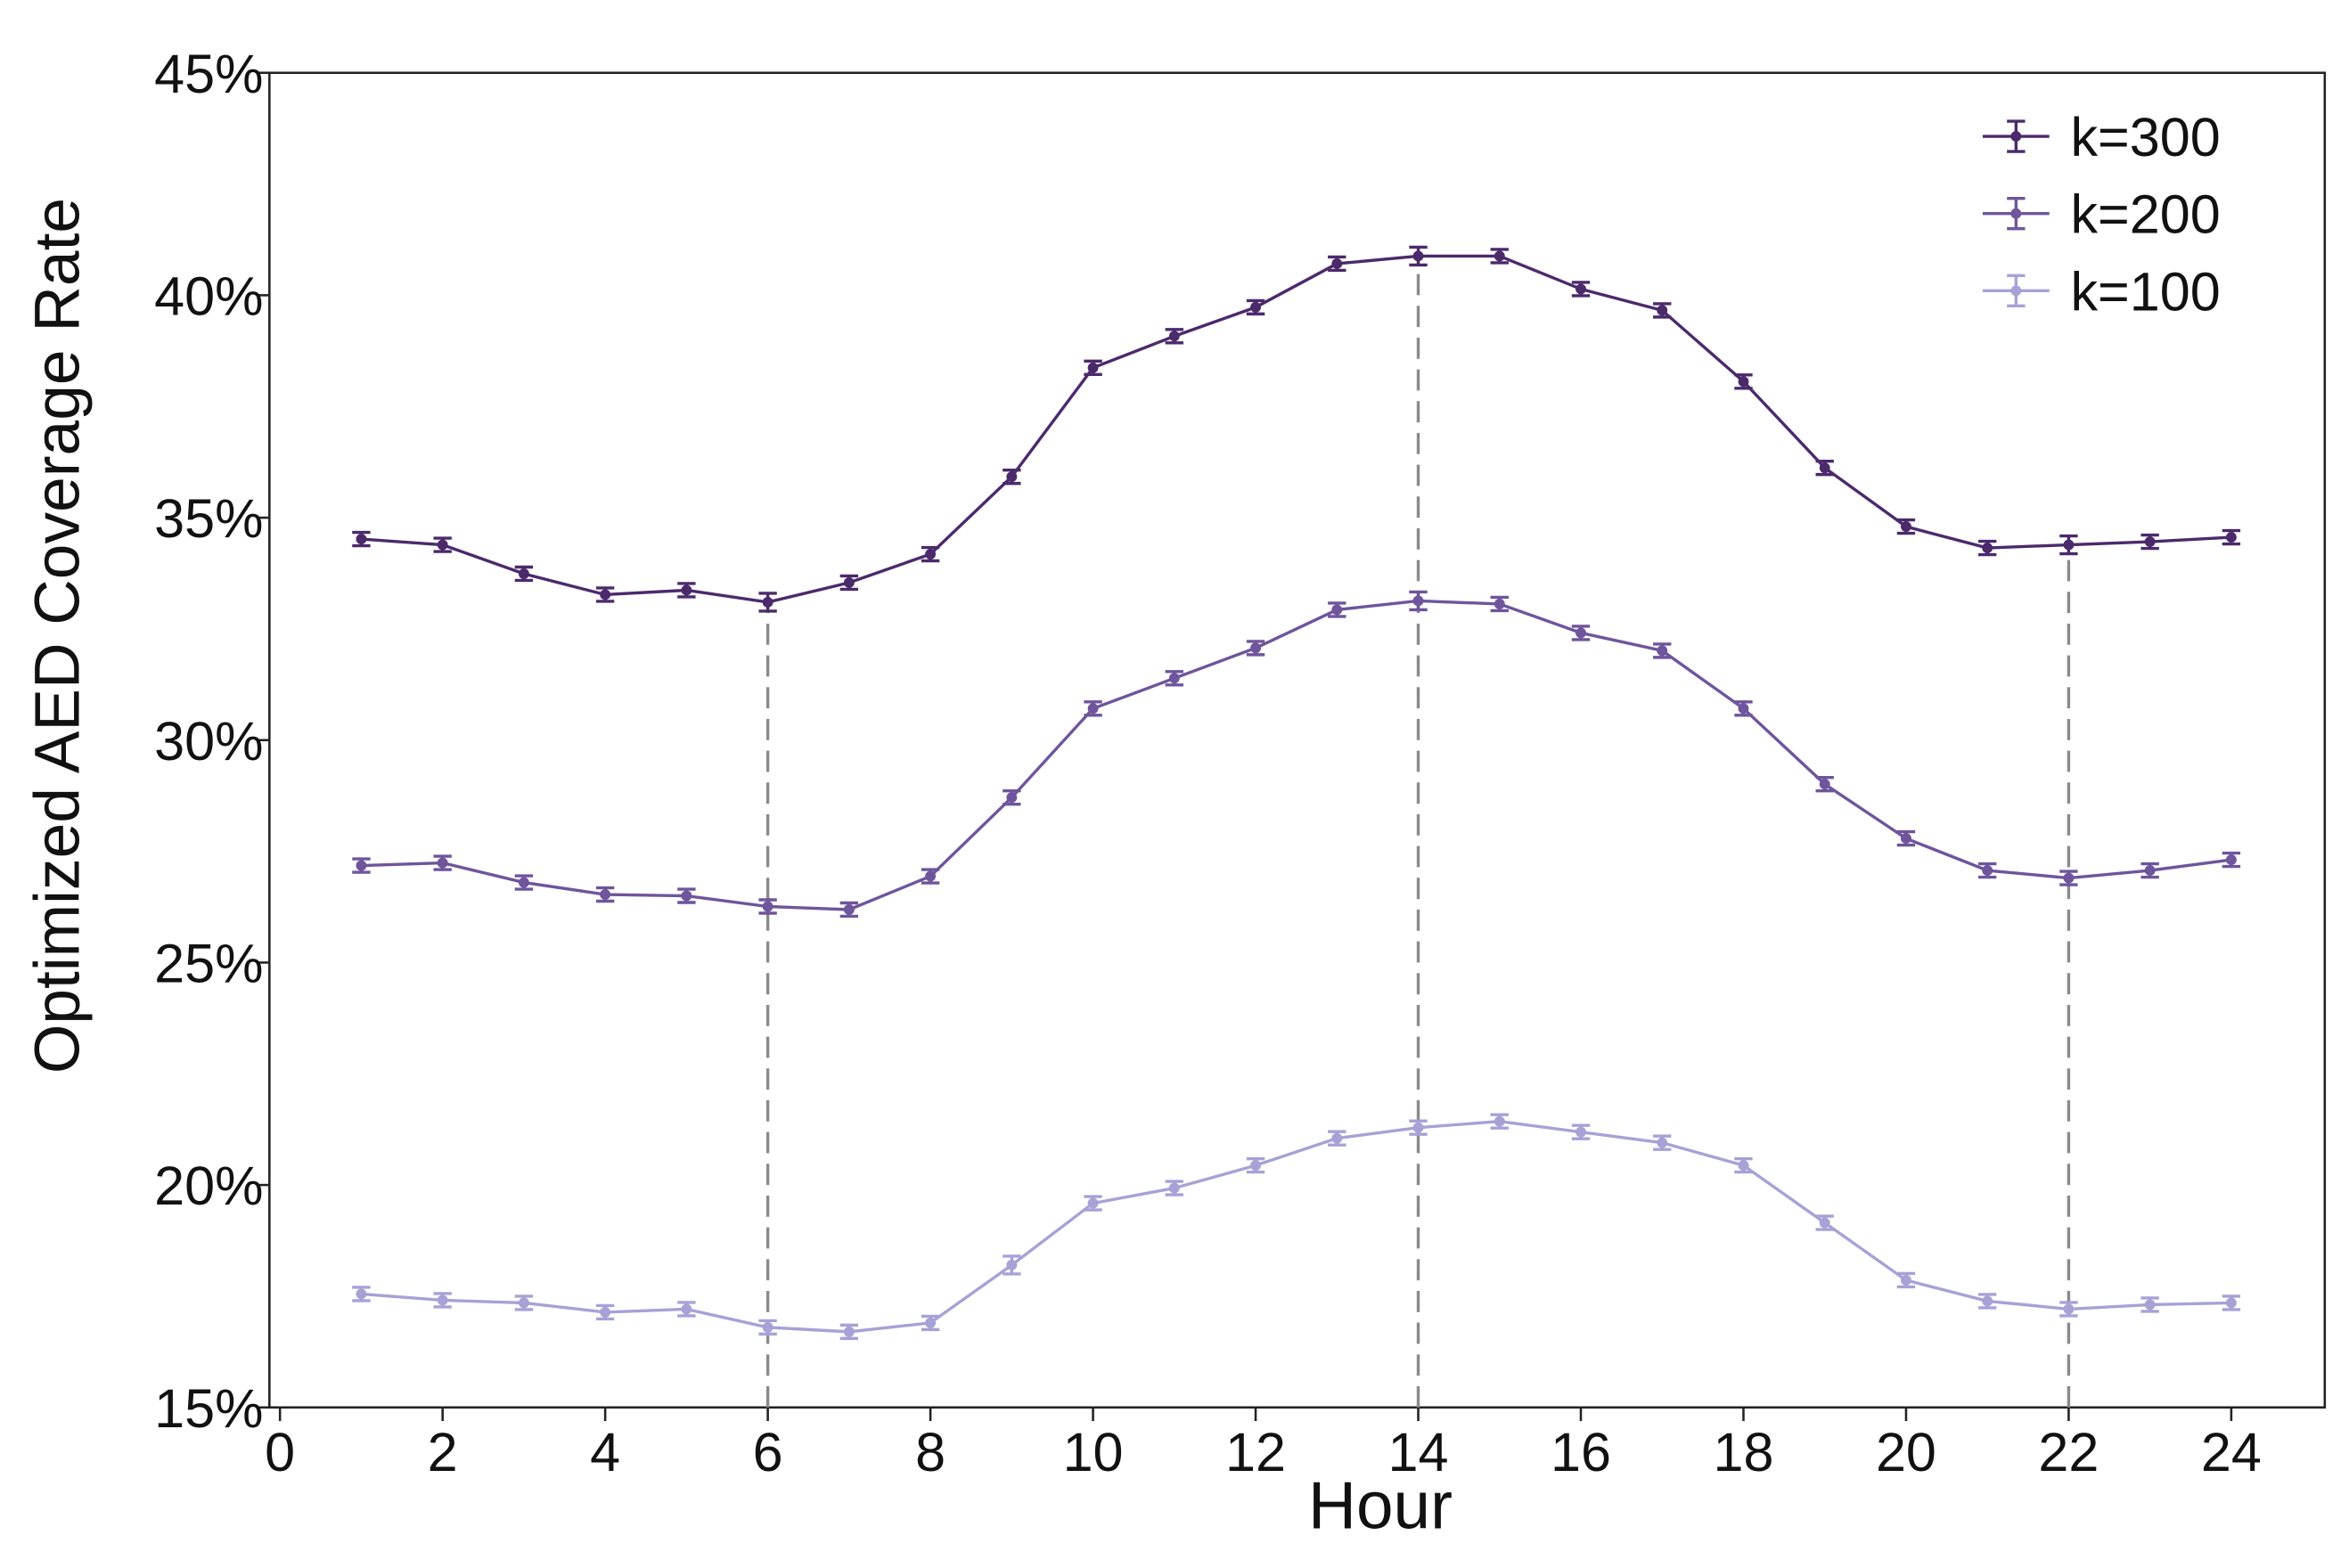  Describe the element at coordinates (208, 74) in the screenshot. I see `y-tick-label: 45%` at that location.